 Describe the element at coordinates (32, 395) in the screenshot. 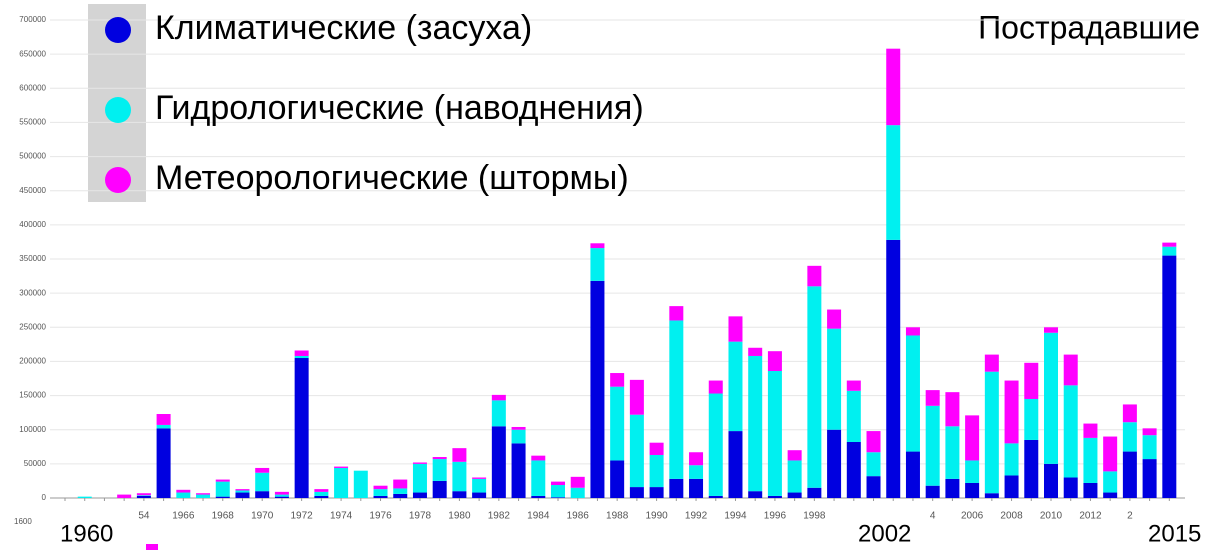

I see `y-tick-label: 150000` at that location.